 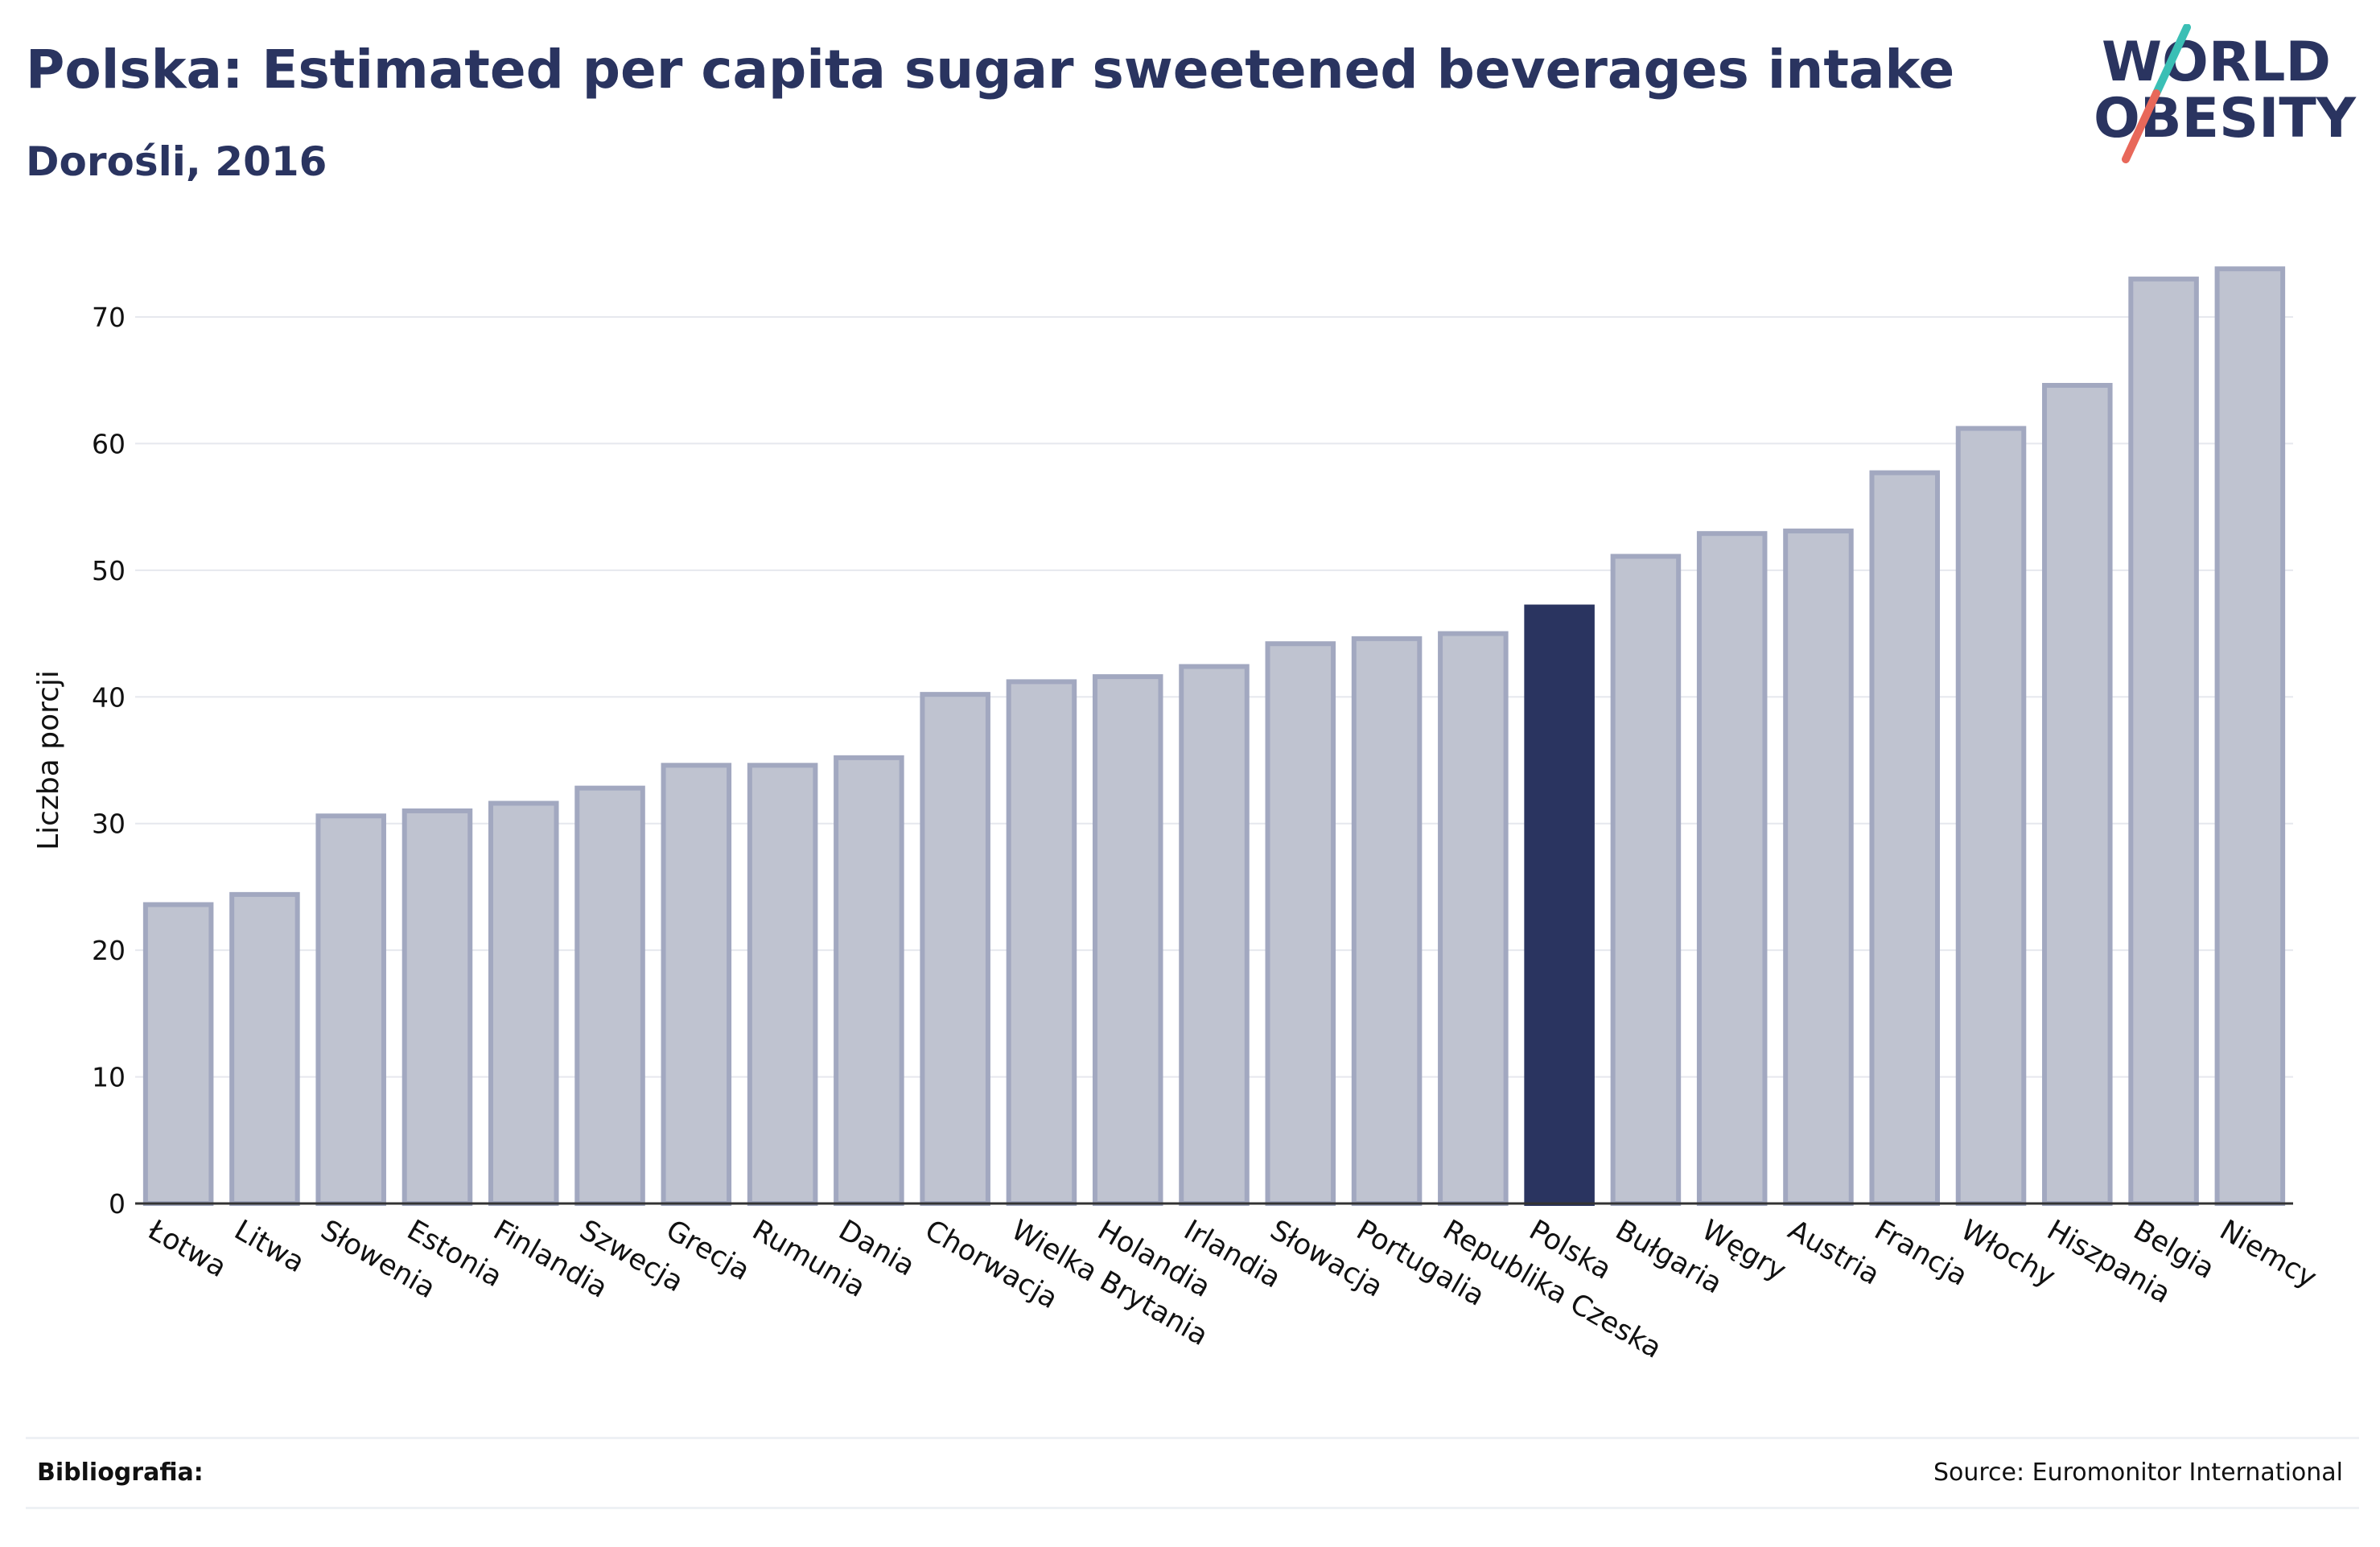 What do you see at coordinates (109, 697) in the screenshot?
I see `y-tick-label: 40` at bounding box center [109, 697].